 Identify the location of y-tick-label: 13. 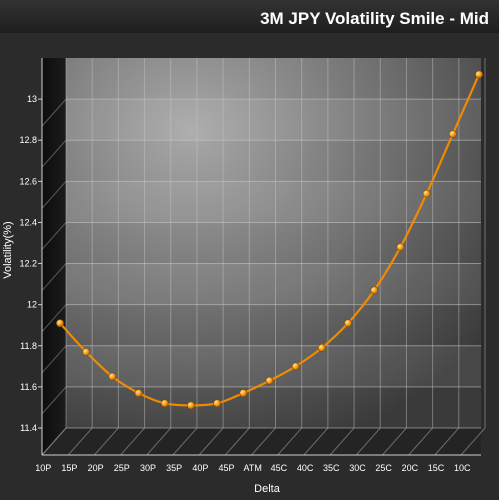
(32, 99).